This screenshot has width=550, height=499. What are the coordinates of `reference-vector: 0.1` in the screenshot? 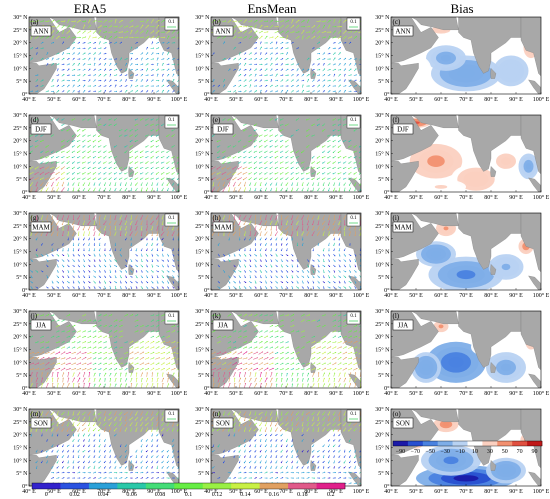 It's located at (353, 24).